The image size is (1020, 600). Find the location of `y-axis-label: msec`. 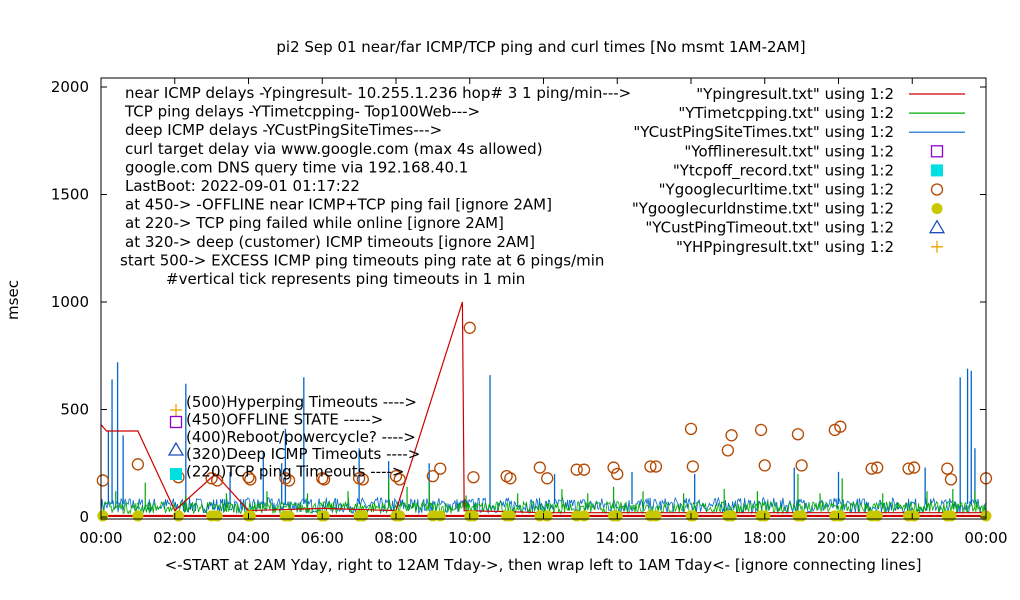

y-axis-label: msec is located at coordinates (13, 300).